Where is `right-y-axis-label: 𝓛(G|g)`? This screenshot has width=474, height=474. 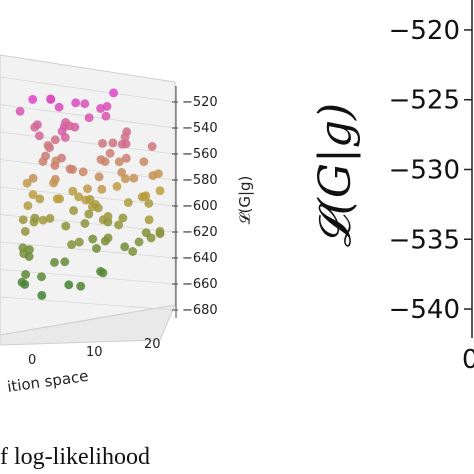 right-y-axis-label: 𝓛(G|g) is located at coordinates (335, 175).